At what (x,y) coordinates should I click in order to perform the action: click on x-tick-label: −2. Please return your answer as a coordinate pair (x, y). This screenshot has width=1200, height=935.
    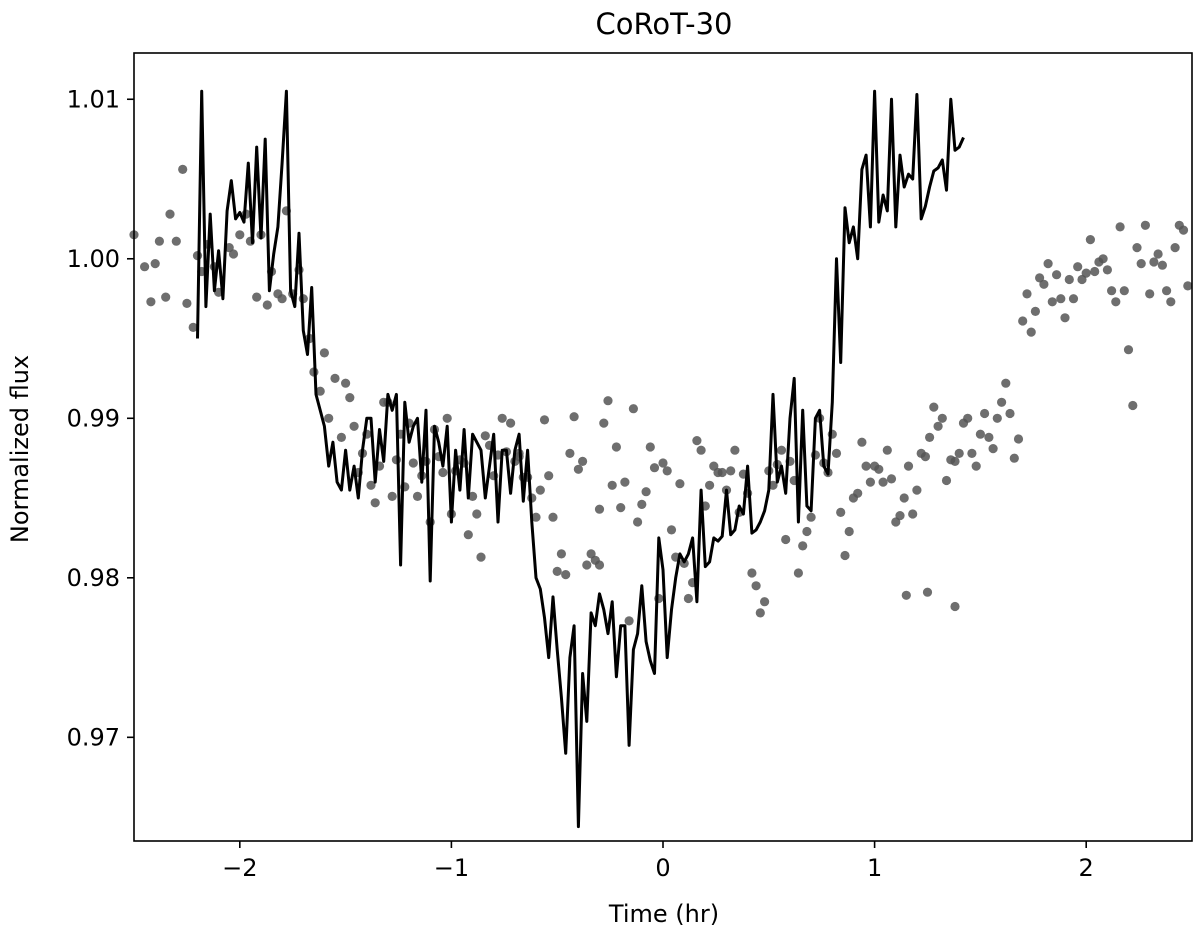
    Looking at the image, I should click on (239, 868).